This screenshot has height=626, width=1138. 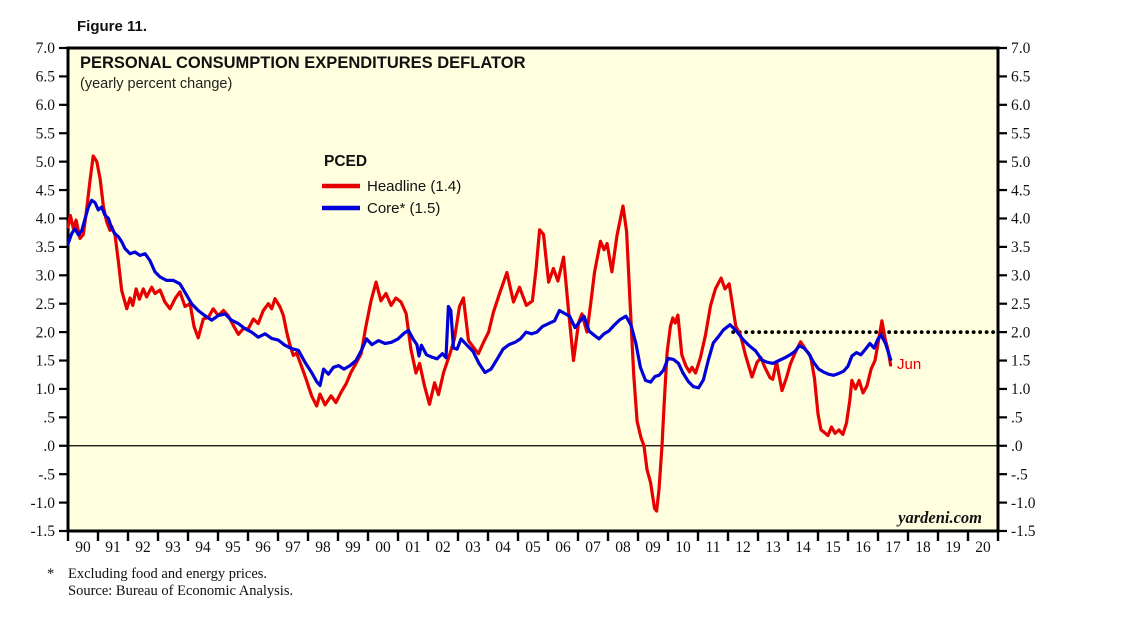 What do you see at coordinates (50, 574) in the screenshot?
I see `footnote-marker: *` at bounding box center [50, 574].